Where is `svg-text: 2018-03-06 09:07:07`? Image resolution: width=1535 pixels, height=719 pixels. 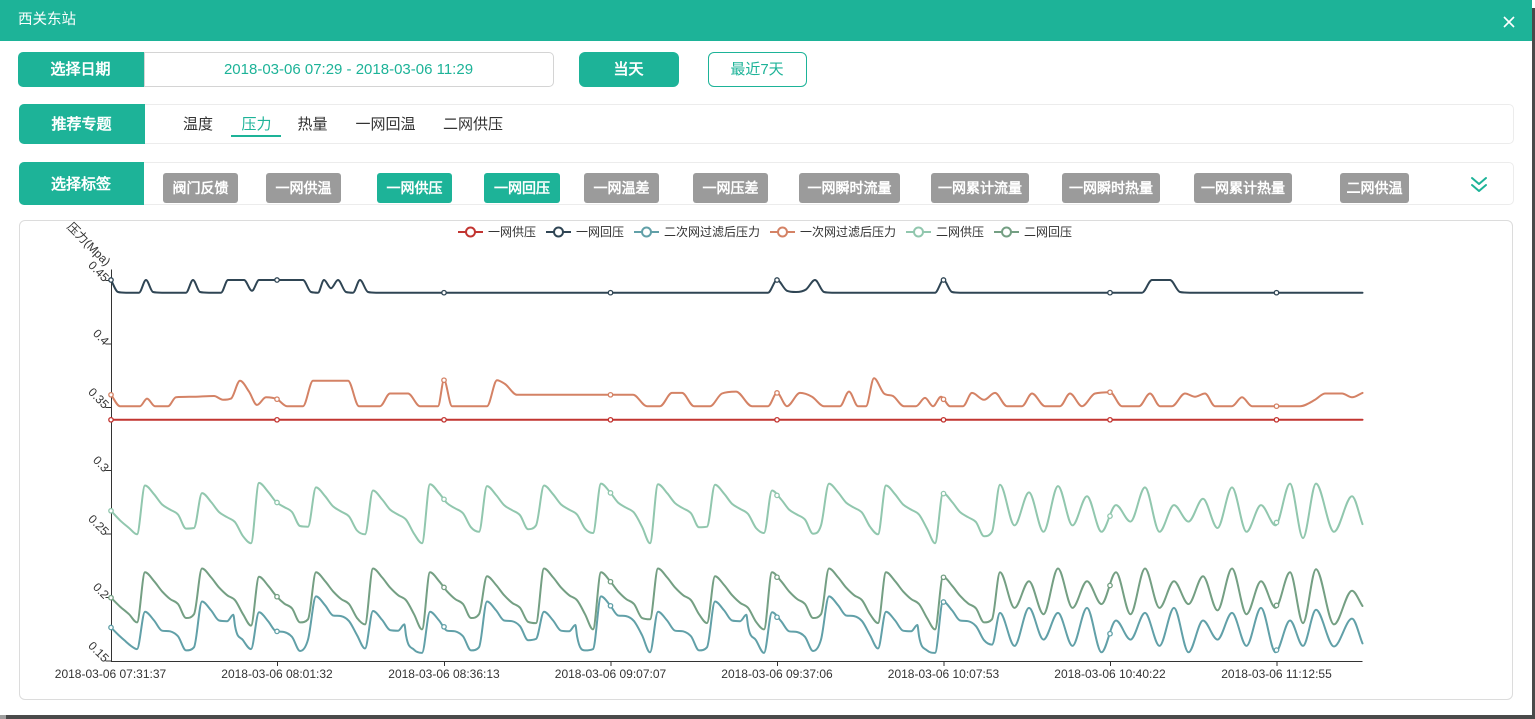
svg-text: 2018-03-06 09:07:07 is located at coordinates (611, 674).